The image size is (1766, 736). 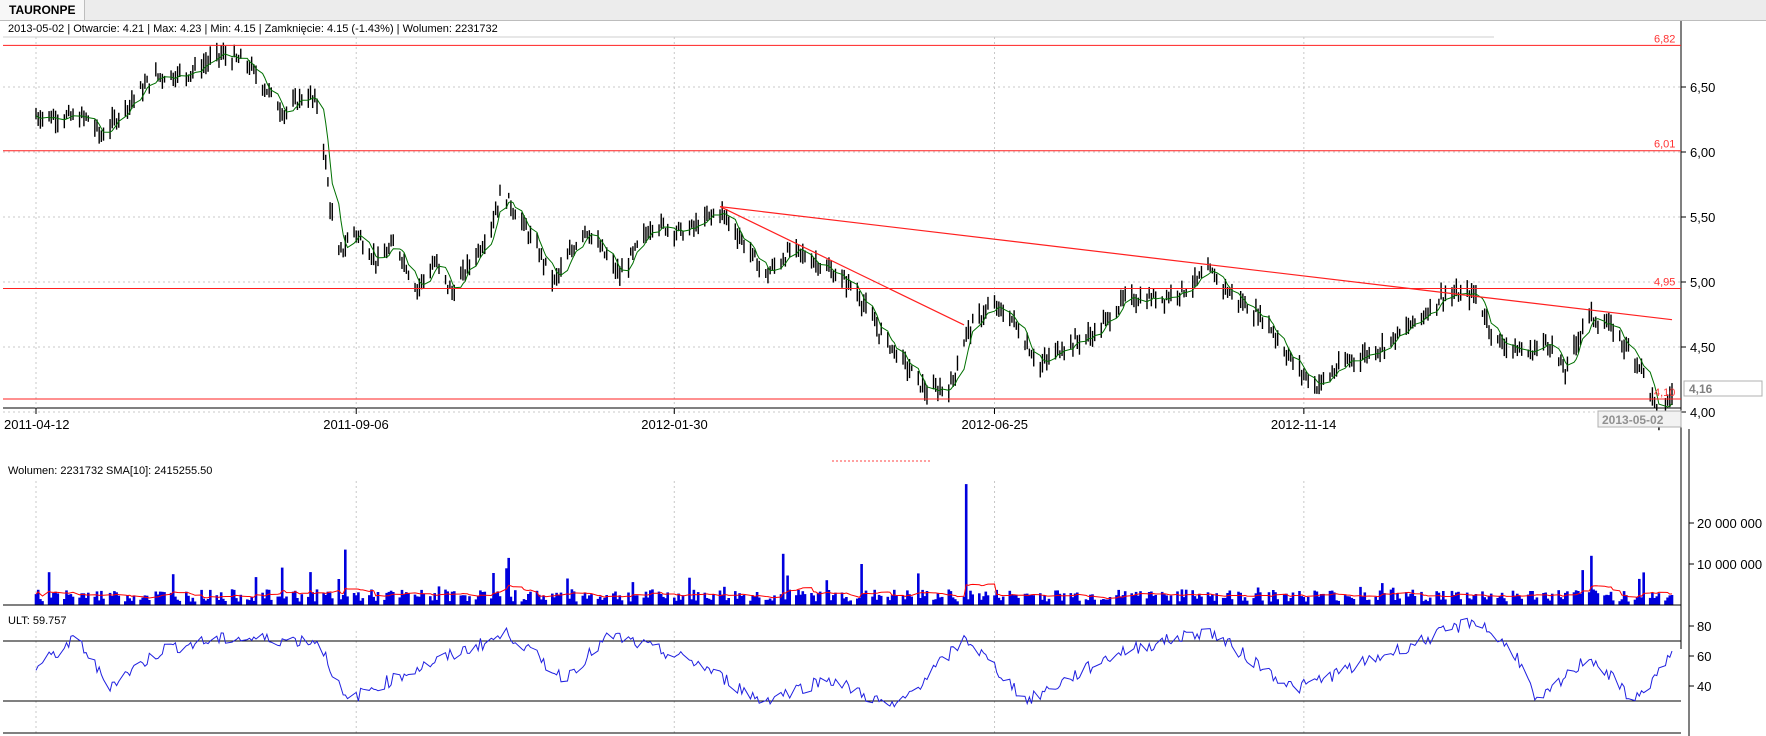 What do you see at coordinates (995, 424) in the screenshot?
I see `date-tick-label: 2012-06-25` at bounding box center [995, 424].